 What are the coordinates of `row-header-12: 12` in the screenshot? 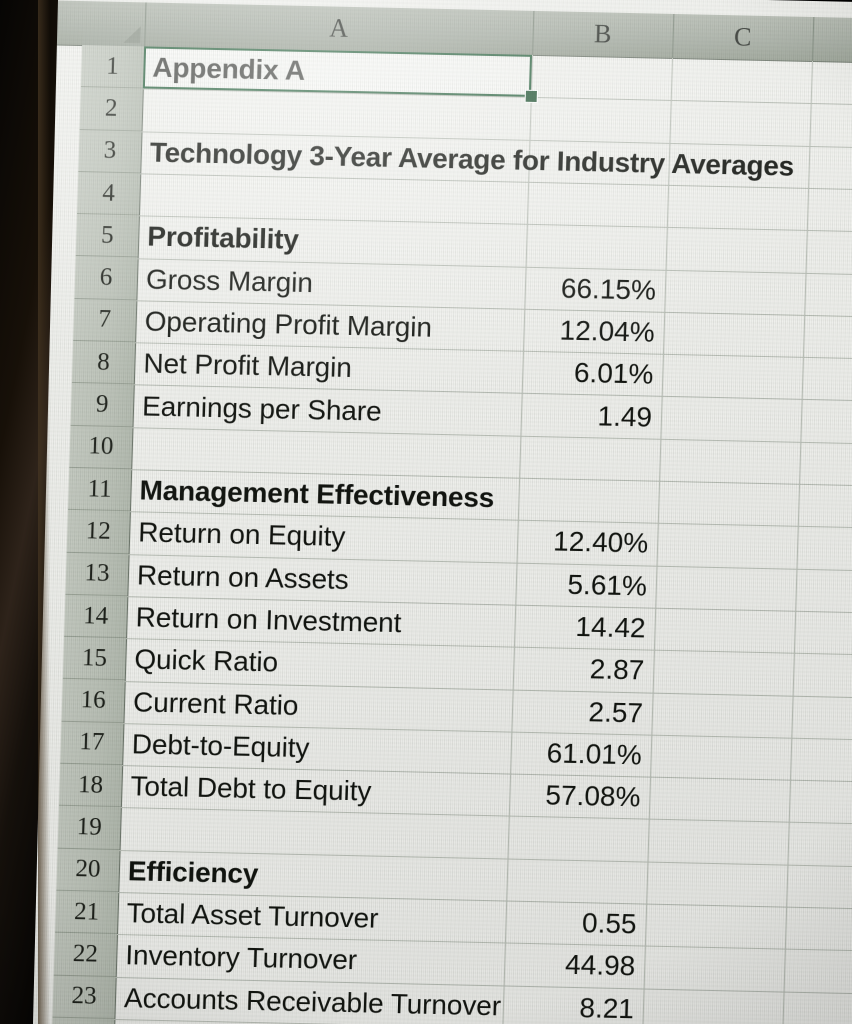 It's located at (98, 532).